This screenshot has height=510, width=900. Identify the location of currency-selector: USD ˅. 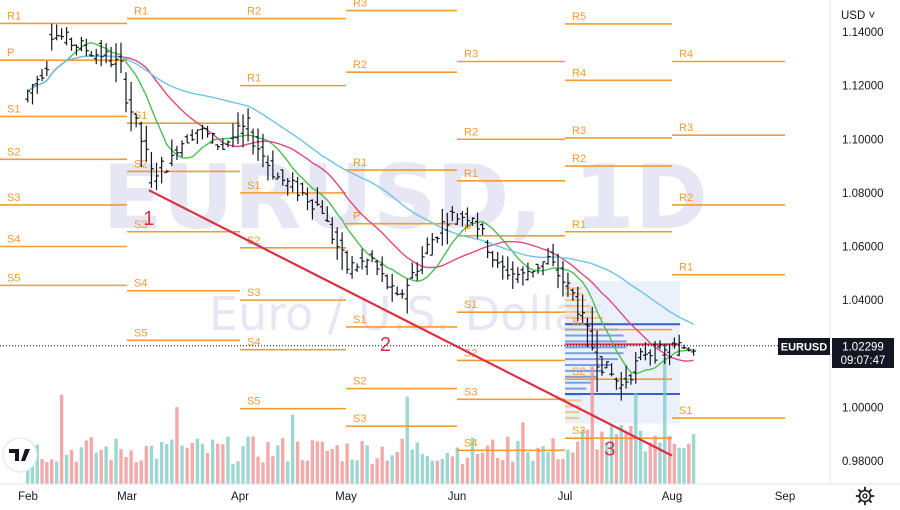
(858, 16).